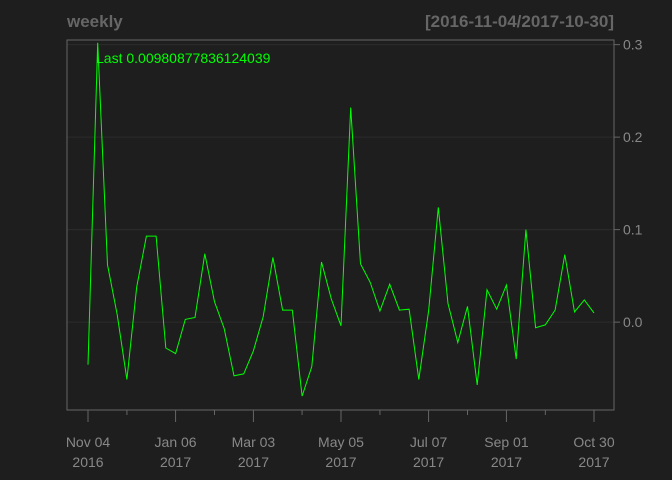  Describe the element at coordinates (87, 462) in the screenshot. I see `x-tick-year-label: 2016` at that location.